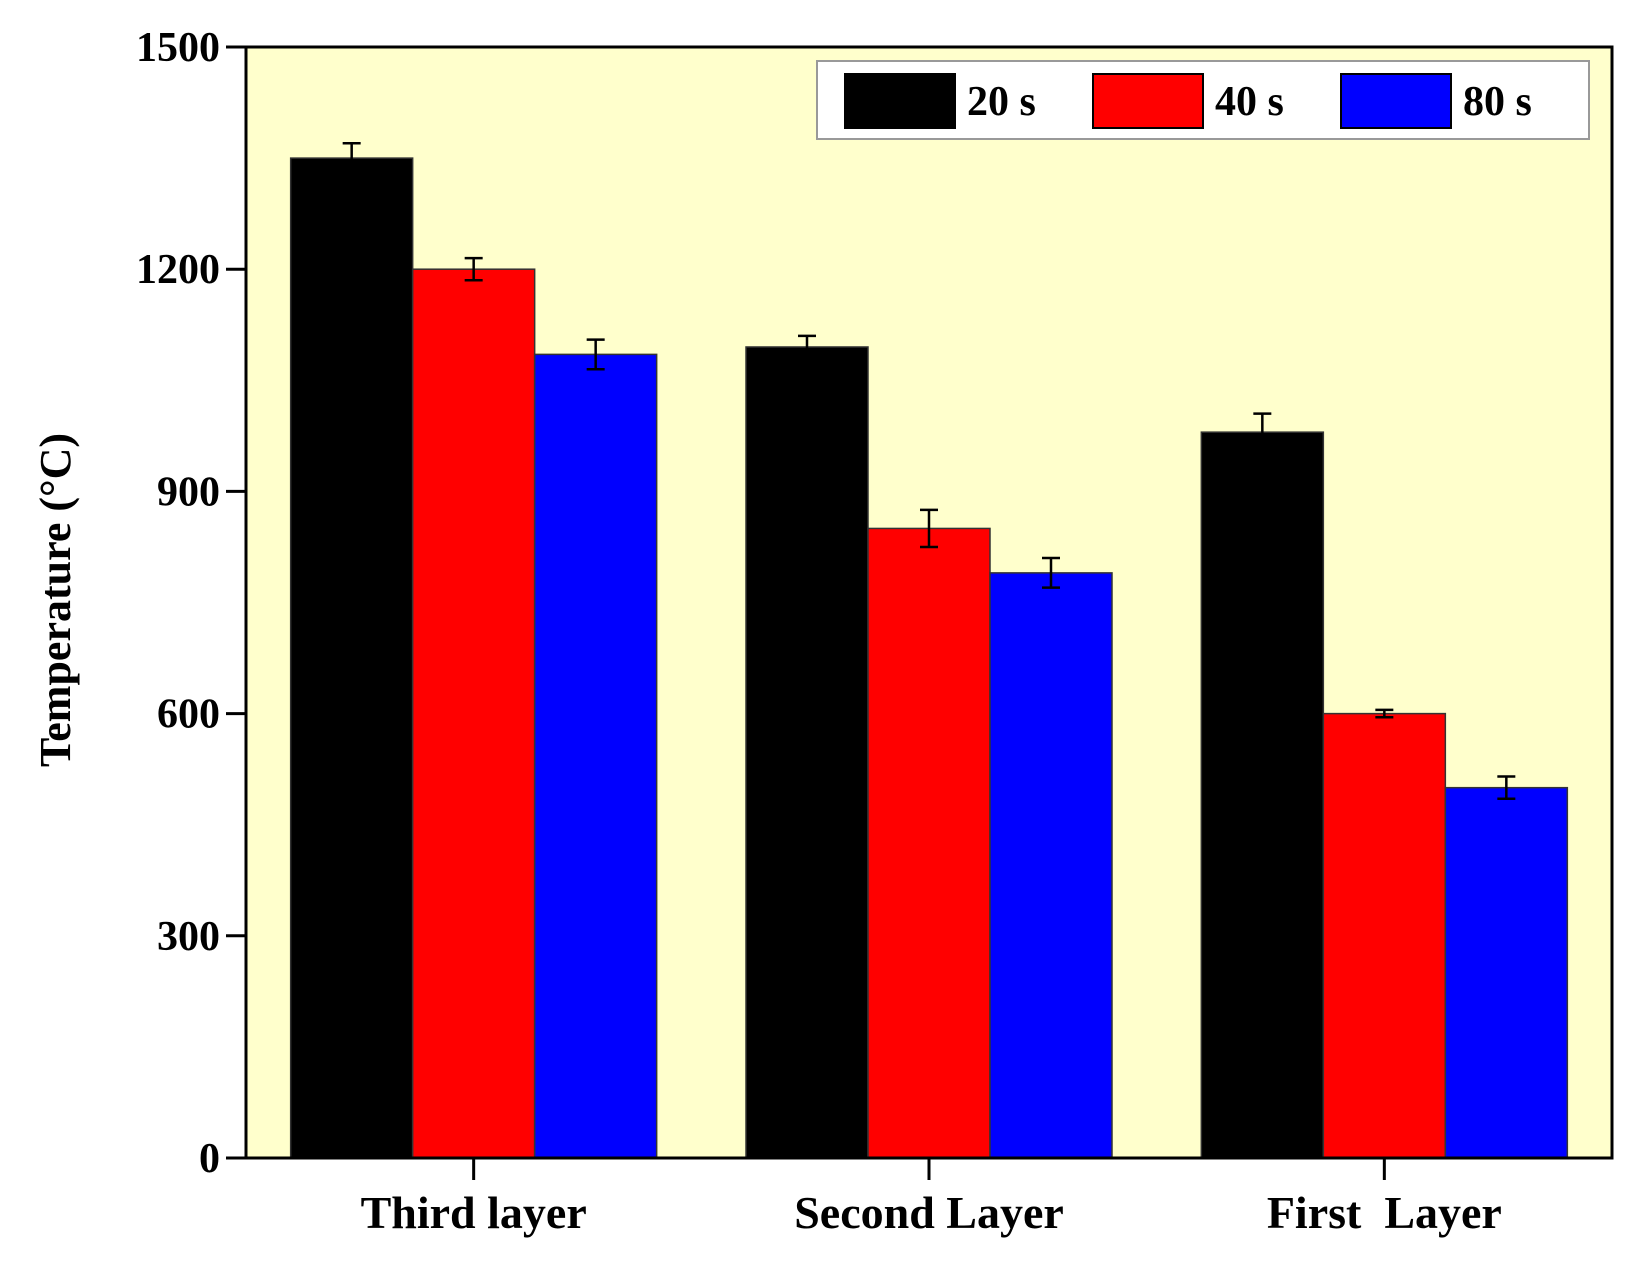 The image size is (1633, 1266). What do you see at coordinates (1497, 102) in the screenshot?
I see `legend-label: 80 s` at bounding box center [1497, 102].